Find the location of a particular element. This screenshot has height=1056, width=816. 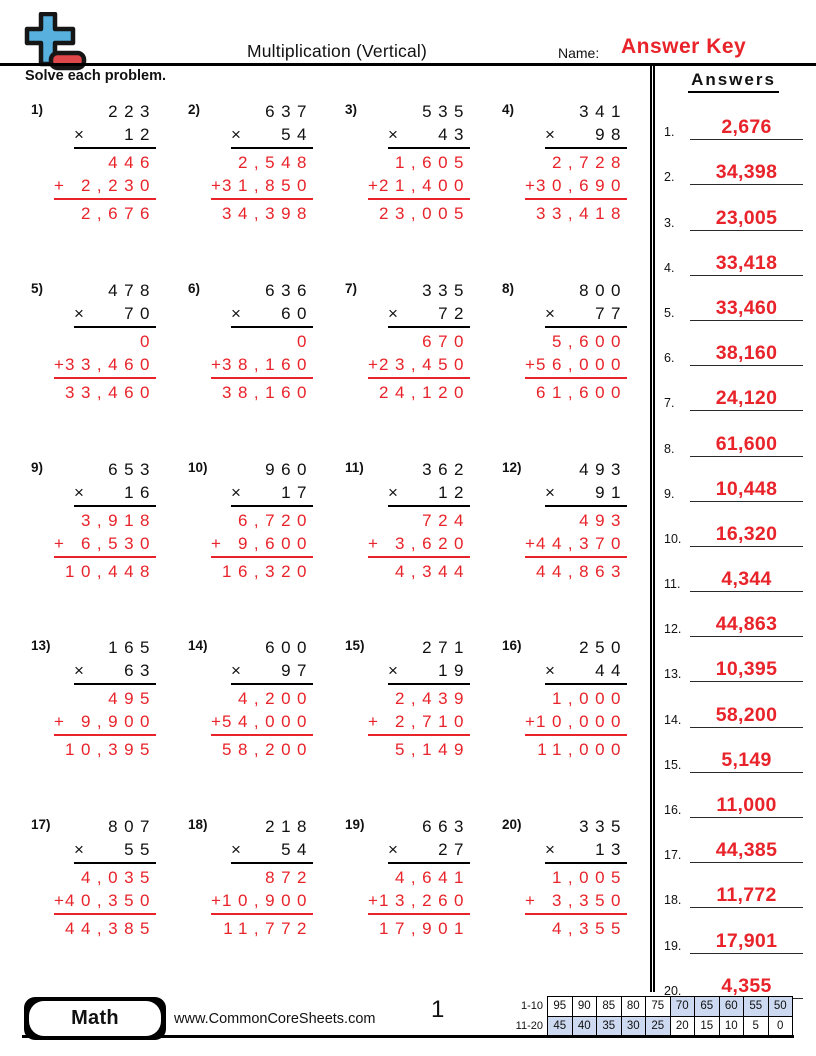

problem-work: 807 × 55 4,035 + 40,350 44,385 is located at coordinates (105, 904).